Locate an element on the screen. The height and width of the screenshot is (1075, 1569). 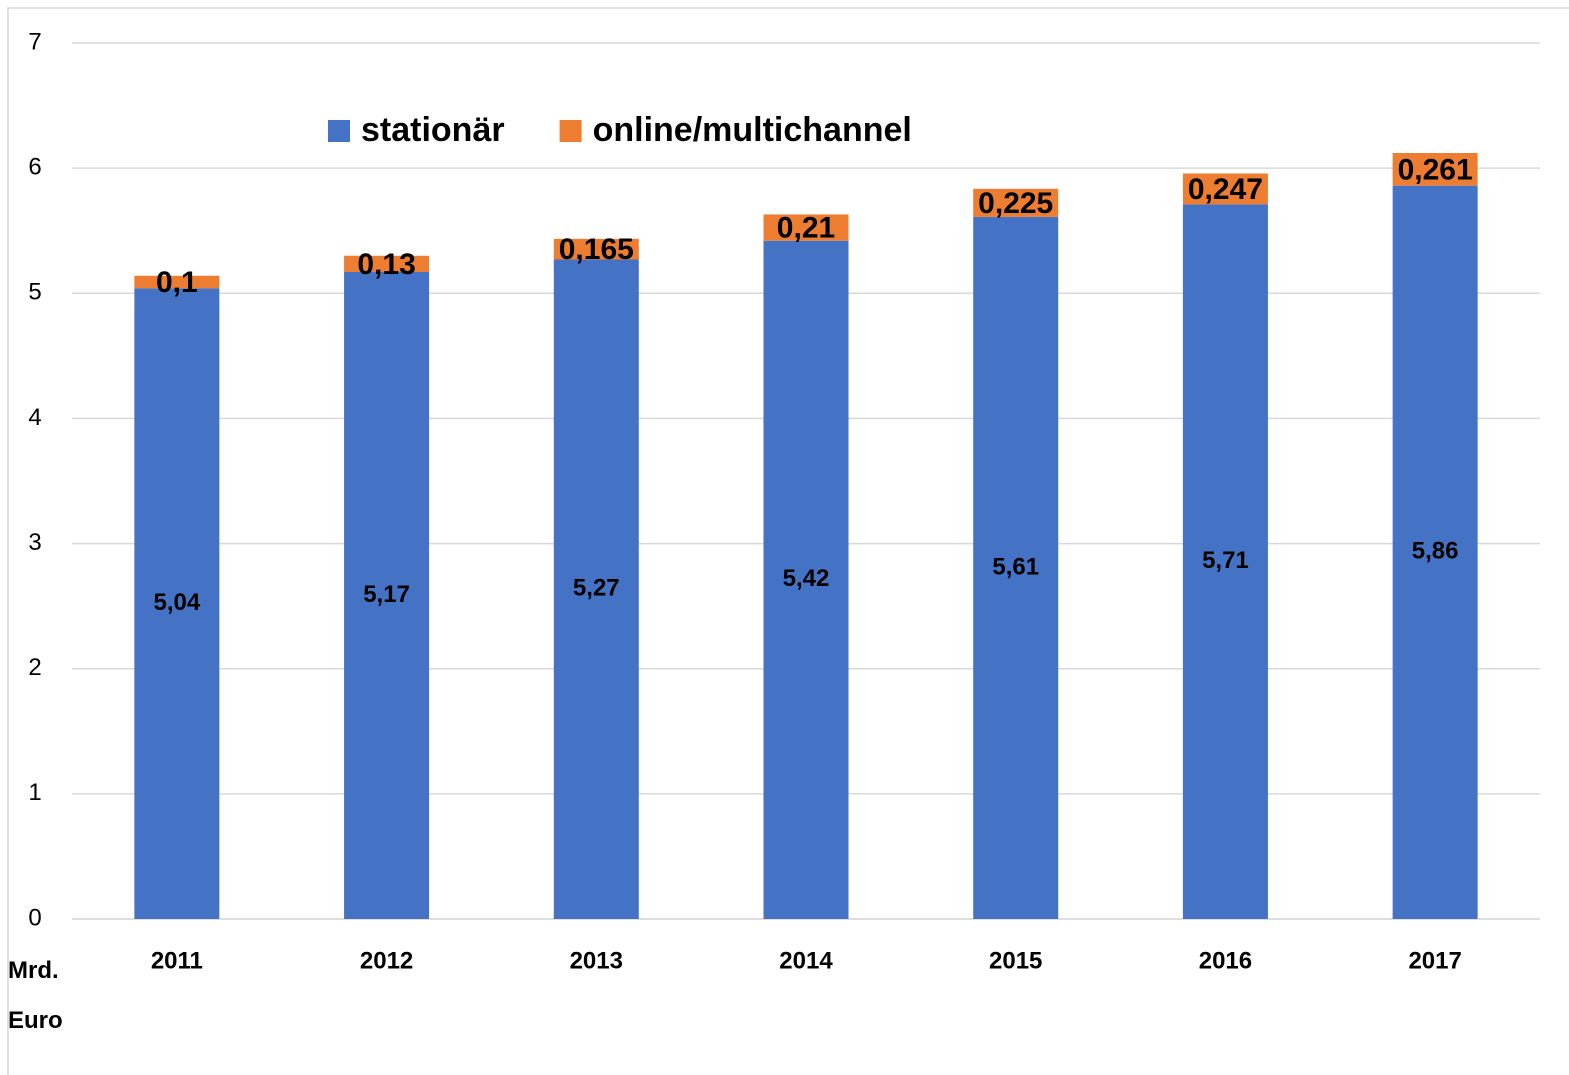
x-tick-label: 2014 is located at coordinates (806, 960).